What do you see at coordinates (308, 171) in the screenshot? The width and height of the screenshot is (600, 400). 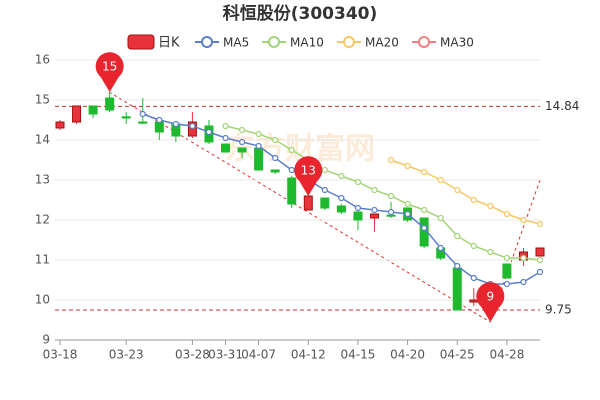 I see `pin-label: 13` at bounding box center [308, 171].